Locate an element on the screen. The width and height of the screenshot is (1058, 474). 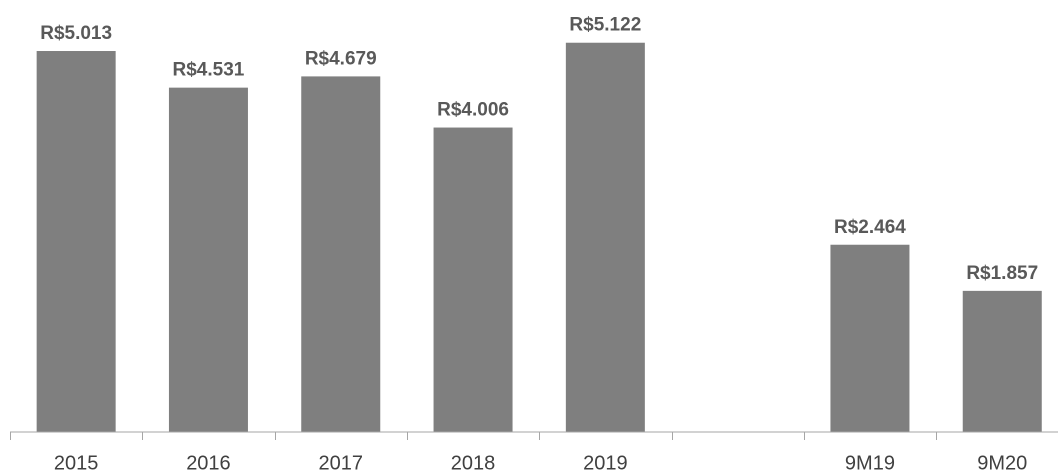
data-label: R$2.464 is located at coordinates (870, 227).